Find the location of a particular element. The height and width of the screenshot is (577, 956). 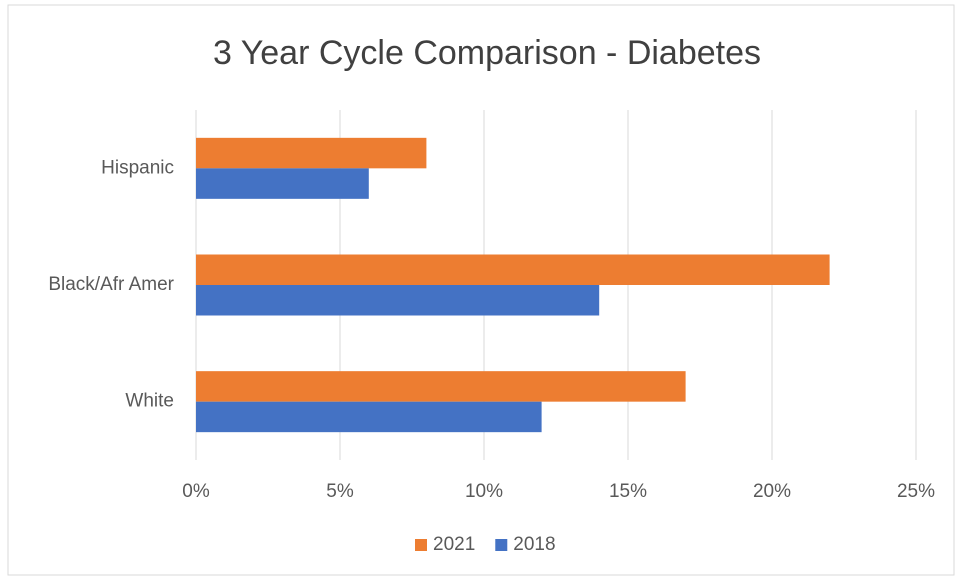

y-tick-label: Black/Afr Amer is located at coordinates (111, 284).